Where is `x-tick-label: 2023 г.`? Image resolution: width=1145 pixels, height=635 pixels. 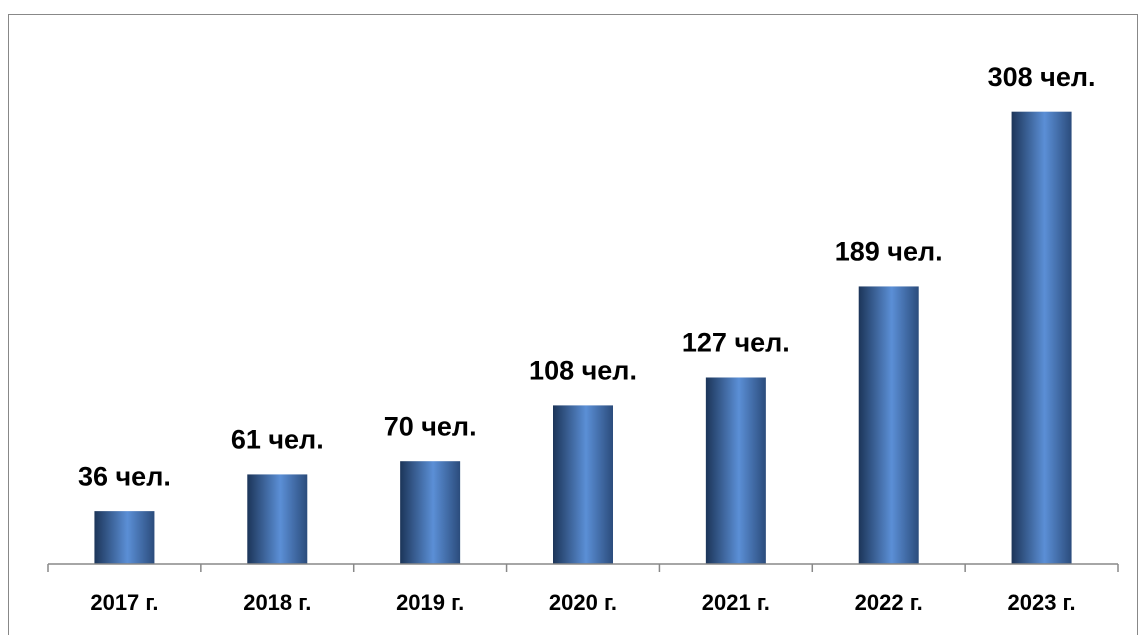 x-tick-label: 2023 г. is located at coordinates (1042, 602).